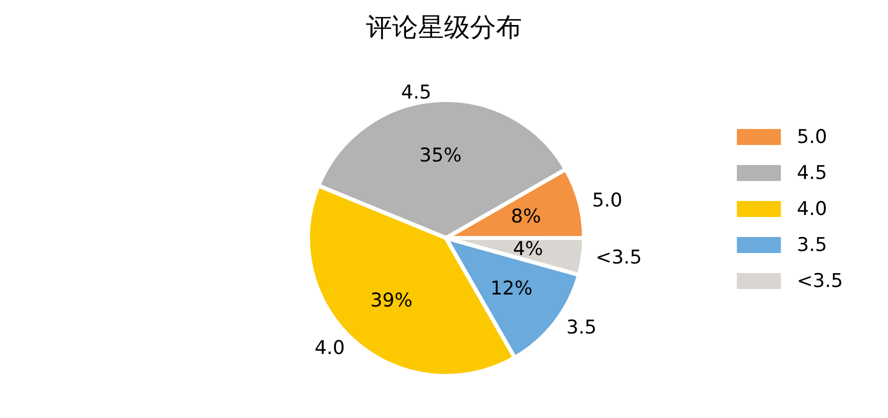 The image size is (888, 418). I want to click on slice-label: 4.0, so click(329, 347).